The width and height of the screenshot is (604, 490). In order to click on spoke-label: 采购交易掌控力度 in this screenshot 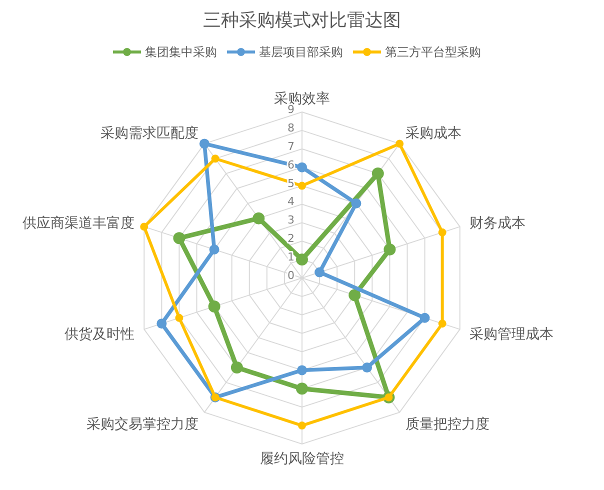, I will do `click(142, 424)`.